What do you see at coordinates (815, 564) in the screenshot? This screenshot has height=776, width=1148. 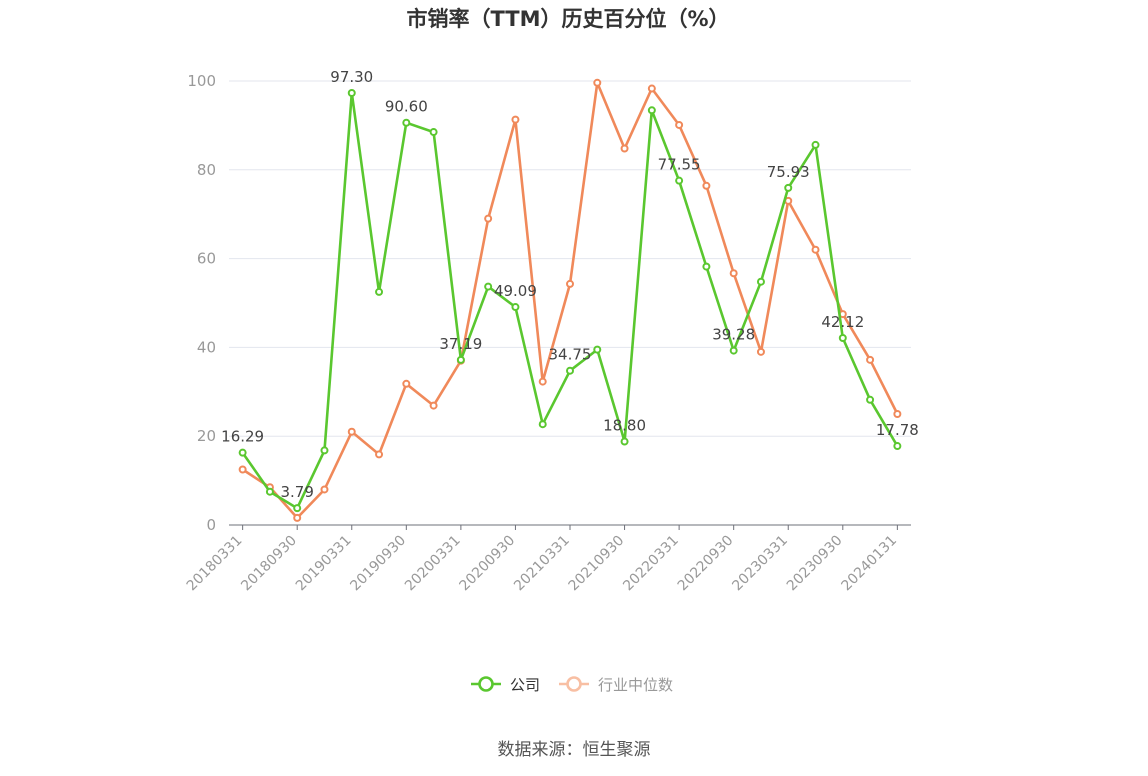 I see `x-tick-label: 20230930` at bounding box center [815, 564].